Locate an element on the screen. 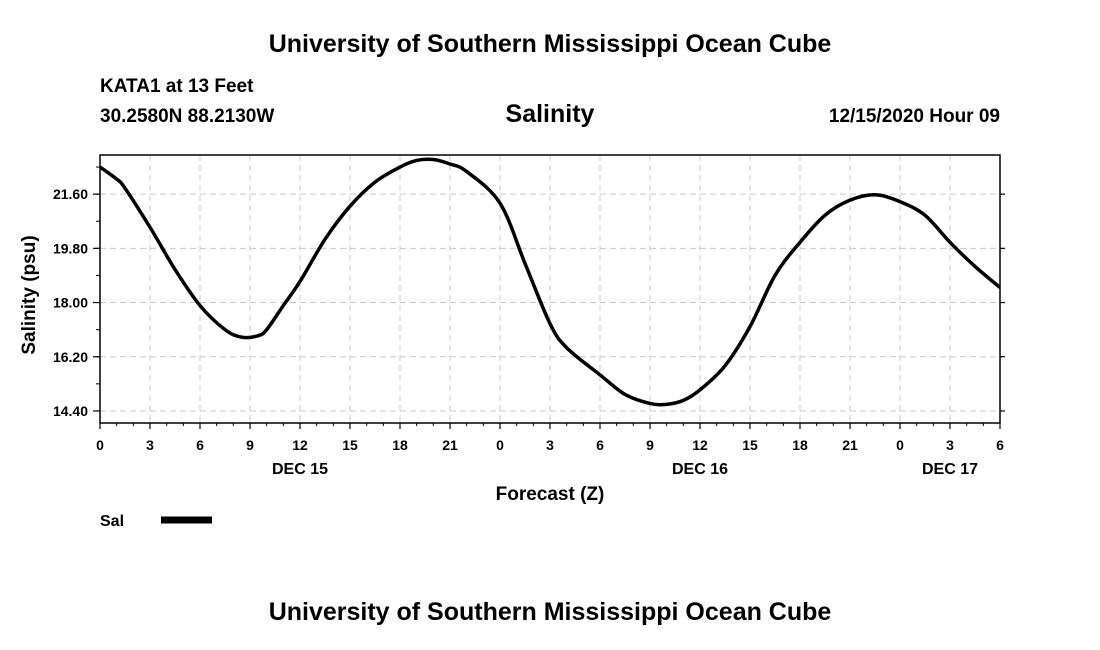 The height and width of the screenshot is (650, 1100). y-tick-label: 21.60 is located at coordinates (70, 194).